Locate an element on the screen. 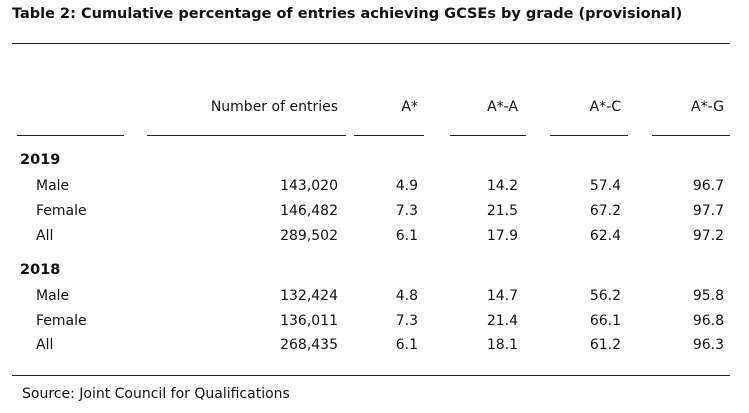 The width and height of the screenshot is (749, 413). top-rule is located at coordinates (371, 43).